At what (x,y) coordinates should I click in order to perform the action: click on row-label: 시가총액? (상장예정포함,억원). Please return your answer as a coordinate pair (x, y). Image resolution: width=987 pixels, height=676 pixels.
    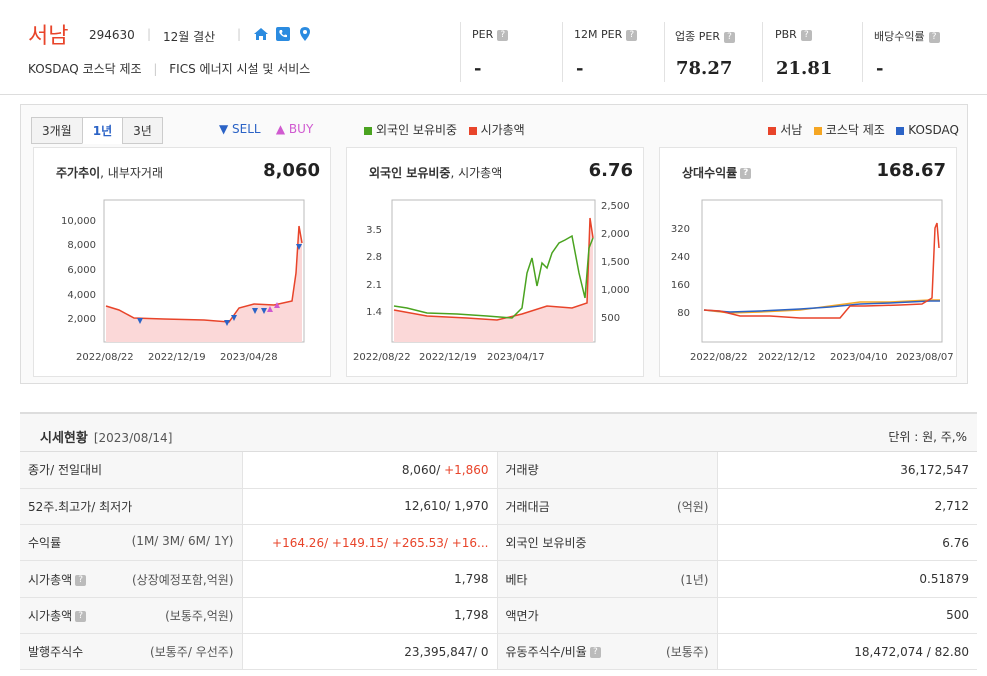
    Looking at the image, I should click on (131, 579).